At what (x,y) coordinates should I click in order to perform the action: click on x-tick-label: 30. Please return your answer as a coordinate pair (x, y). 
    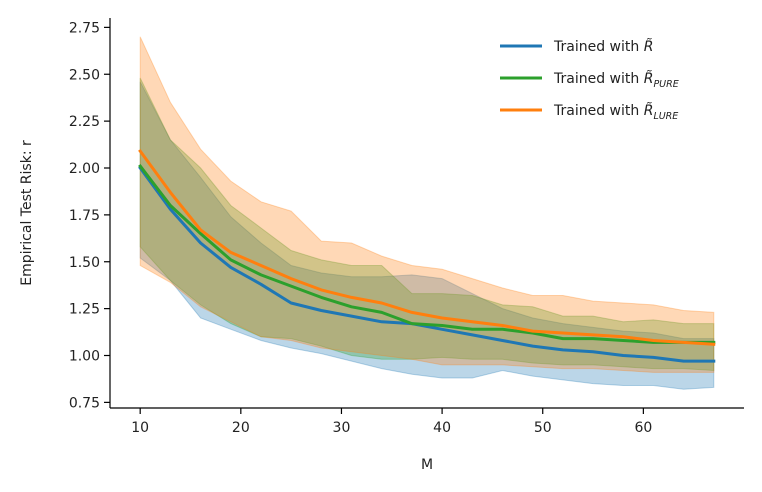
    Looking at the image, I should click on (342, 428).